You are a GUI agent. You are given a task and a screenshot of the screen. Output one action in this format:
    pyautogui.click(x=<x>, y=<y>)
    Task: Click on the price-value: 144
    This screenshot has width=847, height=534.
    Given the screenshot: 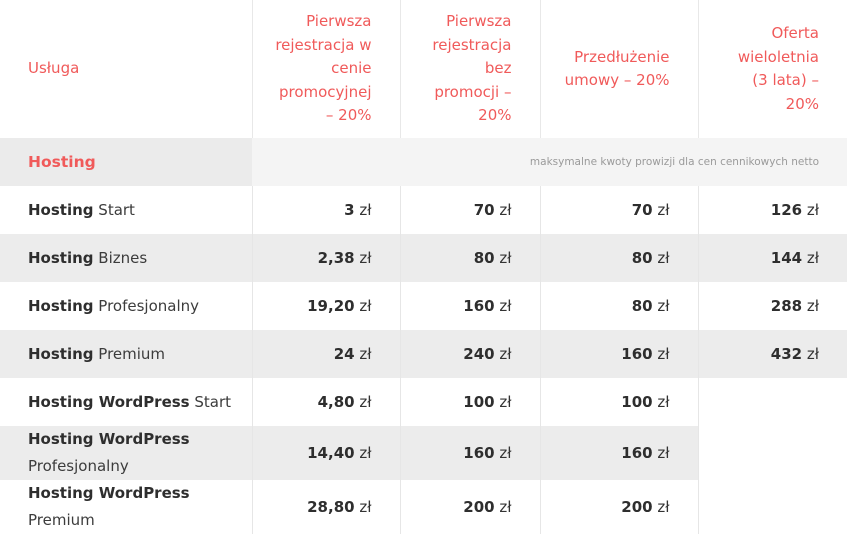 What is the action you would take?
    pyautogui.click(x=786, y=258)
    